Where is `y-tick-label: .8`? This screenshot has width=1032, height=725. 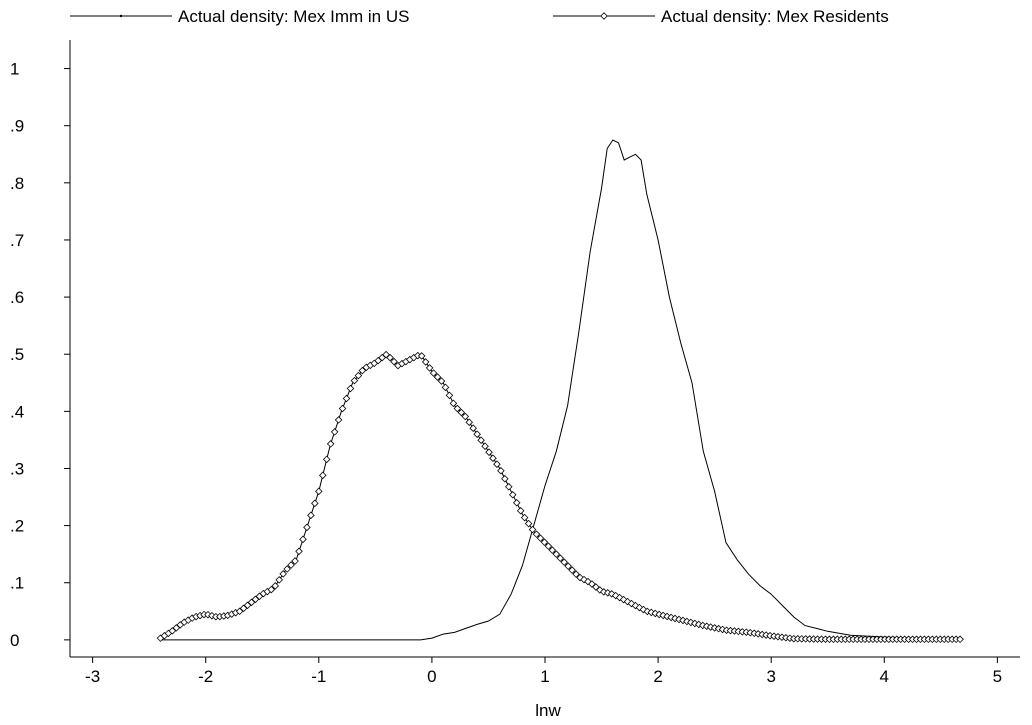
y-tick-label: .8 is located at coordinates (17, 183).